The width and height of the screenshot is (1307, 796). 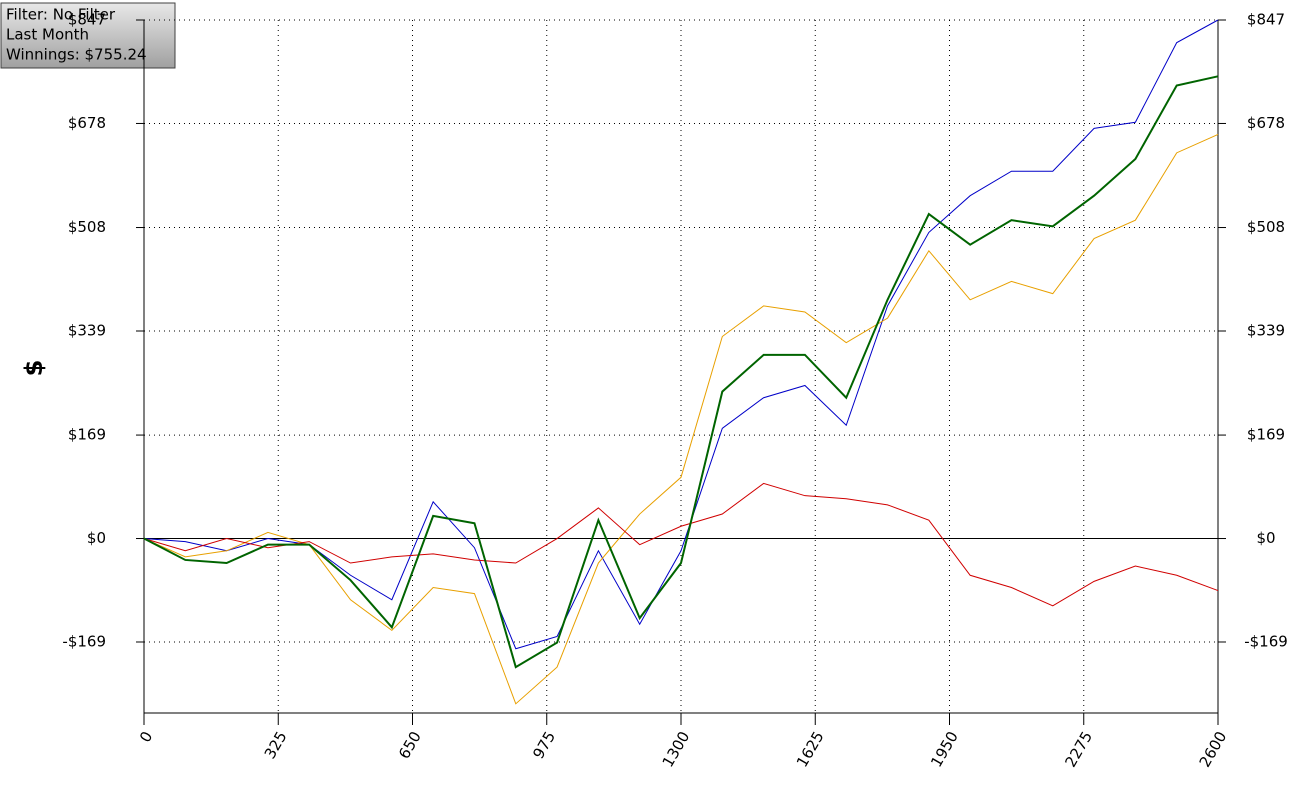 I want to click on y-tick-label: $508, so click(x=87, y=227).